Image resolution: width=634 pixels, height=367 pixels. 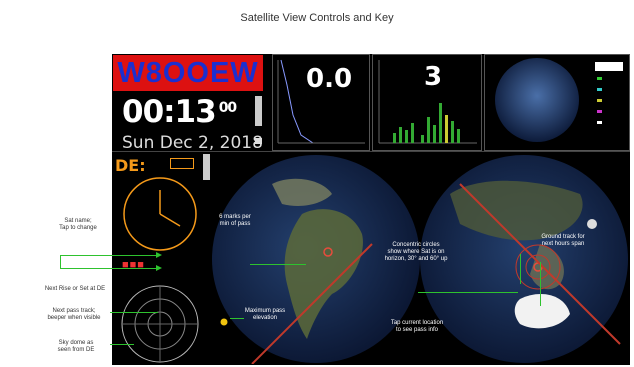 What do you see at coordinates (74, 314) in the screenshot?
I see `callout-next-pass: Next pass track; beeper when visible` at bounding box center [74, 314].